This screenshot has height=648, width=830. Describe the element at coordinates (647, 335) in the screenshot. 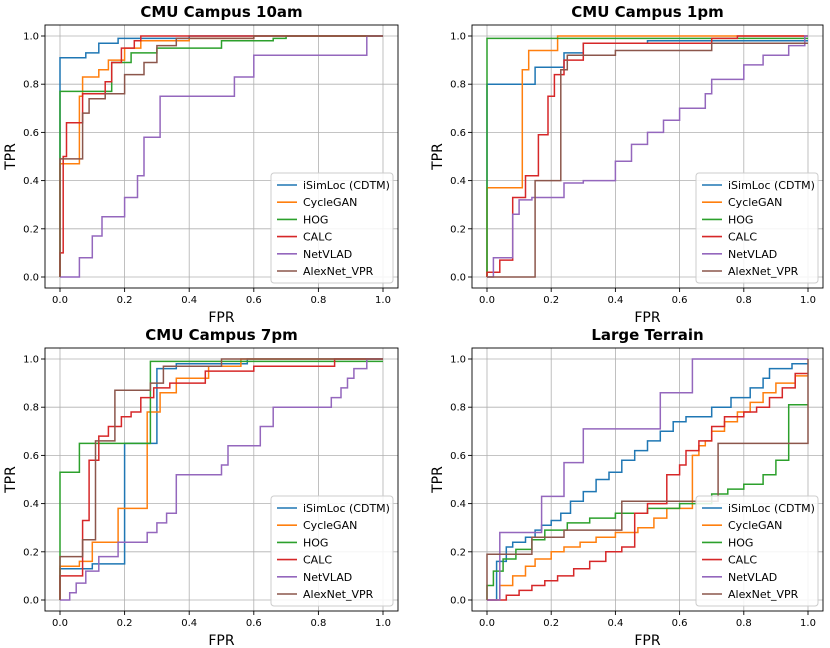

I see `chart-title: Large Terrain` at that location.